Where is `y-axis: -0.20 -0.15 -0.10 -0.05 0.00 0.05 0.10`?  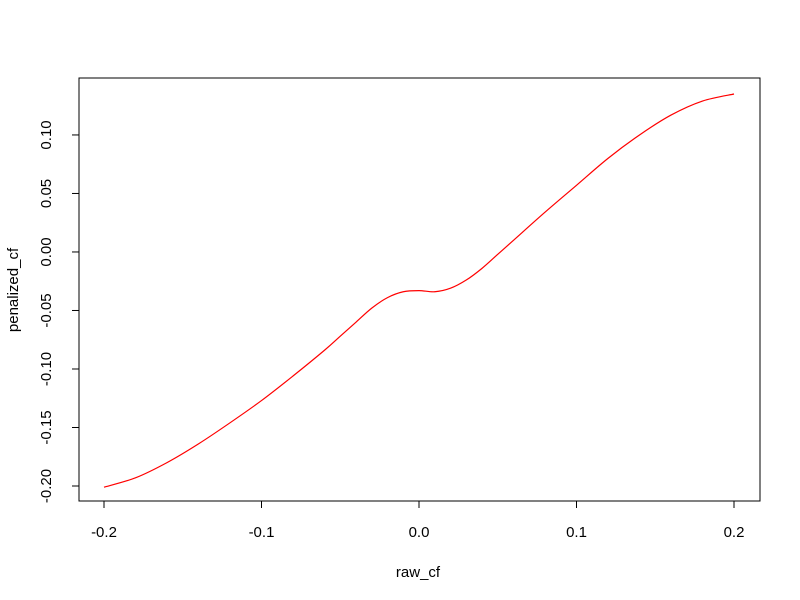
y-axis: -0.20 -0.15 -0.10 -0.05 0.00 0.05 0.10 is located at coordinates (59, 311).